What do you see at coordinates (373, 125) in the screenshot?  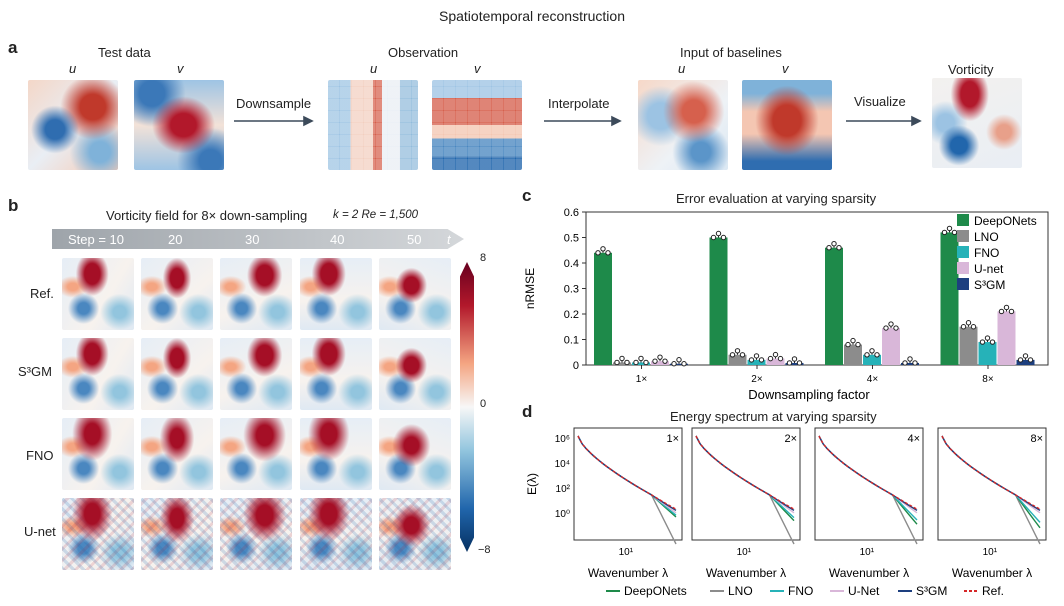 I see `observation-u-field` at bounding box center [373, 125].